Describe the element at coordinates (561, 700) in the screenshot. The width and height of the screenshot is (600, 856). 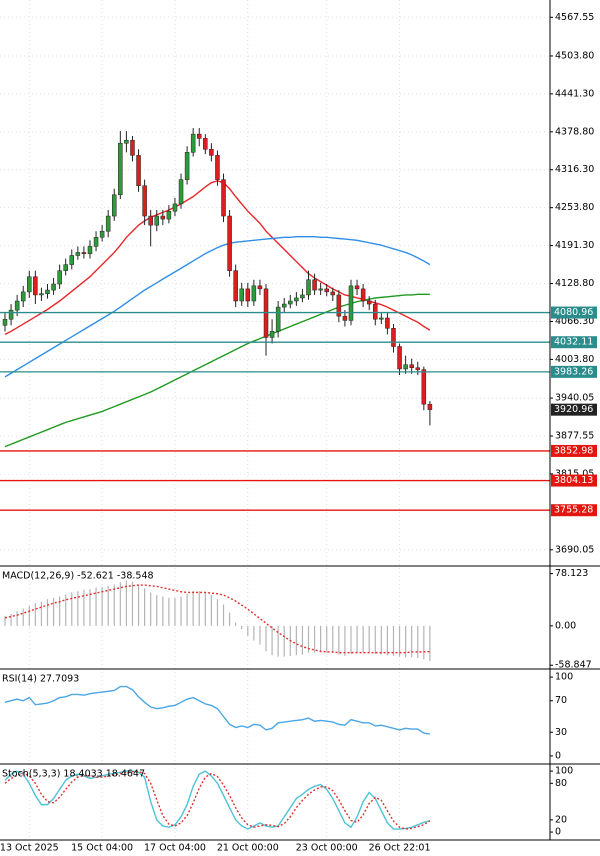
I see `y-tick-label: 70` at that location.